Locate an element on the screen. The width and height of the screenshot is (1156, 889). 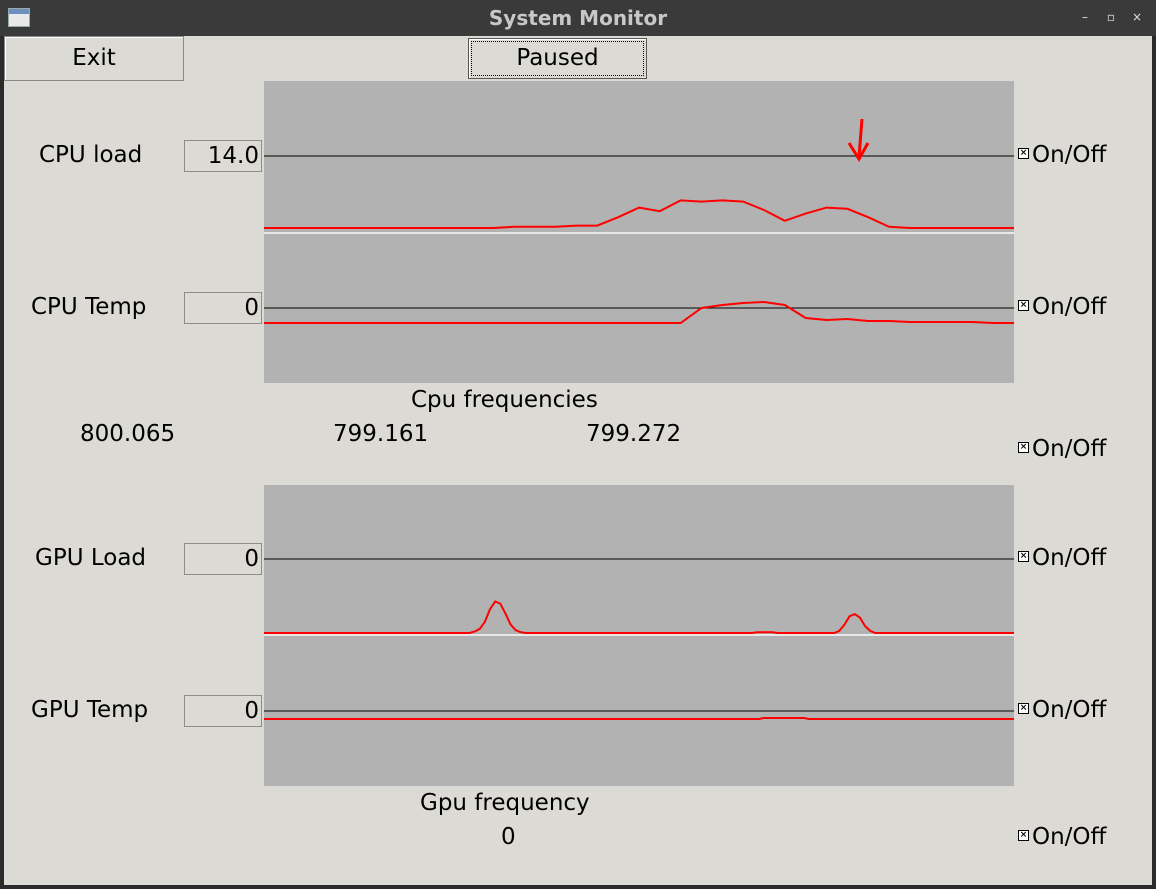
gpu-temp-checkbox: × is located at coordinates (1023, 708).